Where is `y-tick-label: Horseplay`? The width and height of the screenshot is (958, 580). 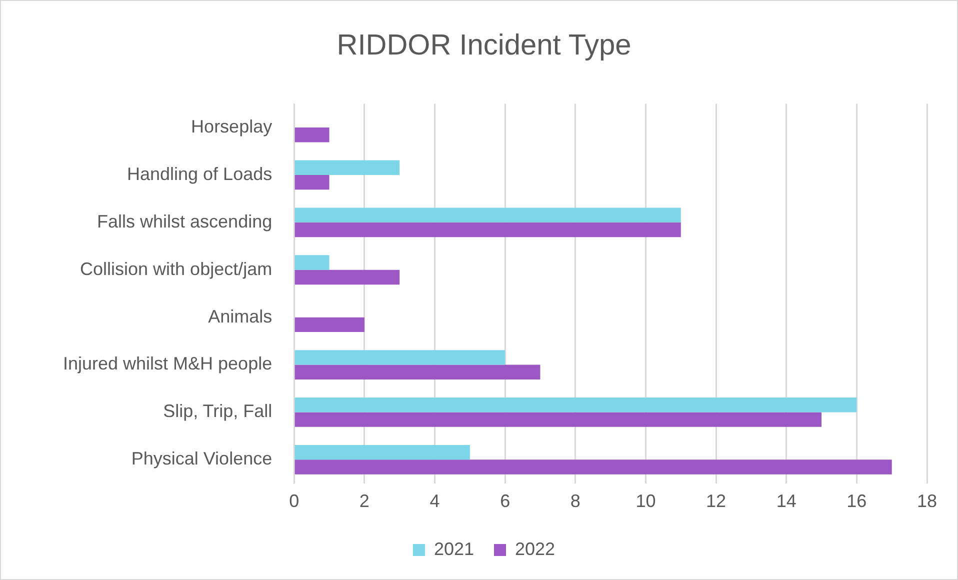 y-tick-label: Horseplay is located at coordinates (231, 126).